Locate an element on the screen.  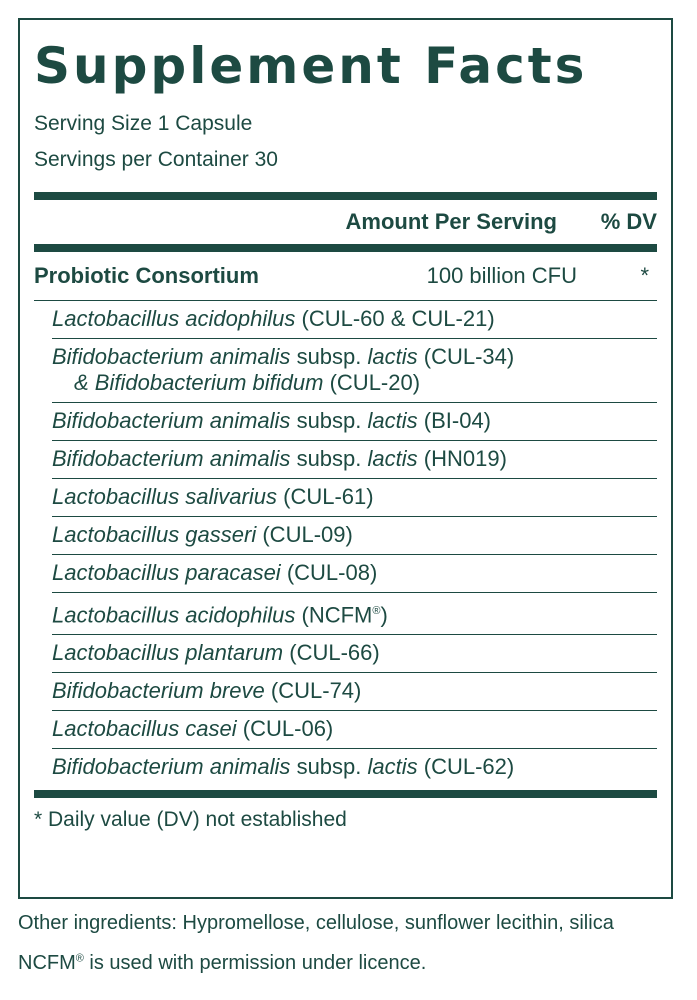
serving-size: Serving Size 1 Capsule is located at coordinates (143, 123).